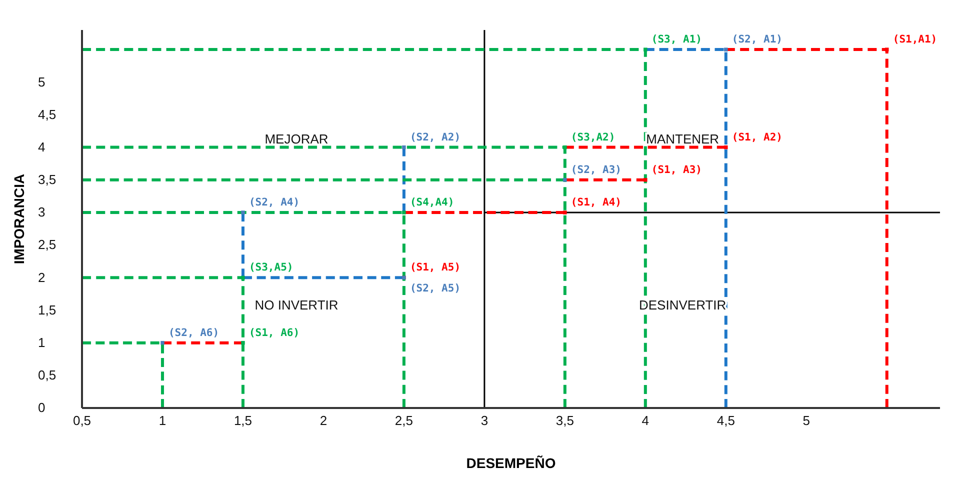  What do you see at coordinates (243, 420) in the screenshot?
I see `x-tick-label: 1,5` at bounding box center [243, 420].